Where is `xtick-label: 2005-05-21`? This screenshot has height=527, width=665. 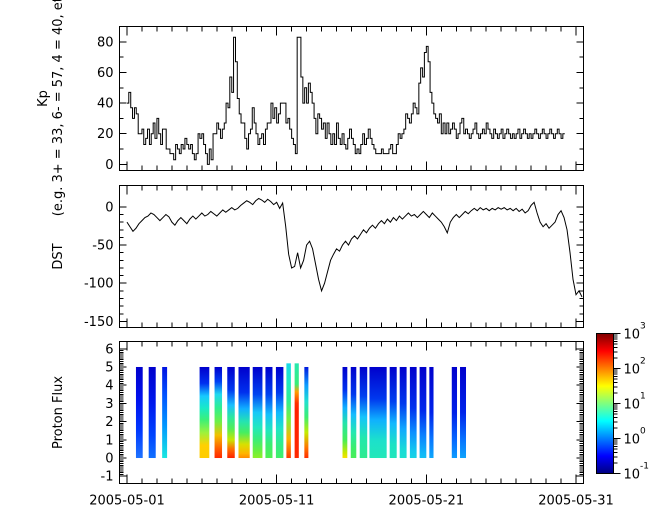
xtick-label: 2005-05-21 is located at coordinates (427, 501).